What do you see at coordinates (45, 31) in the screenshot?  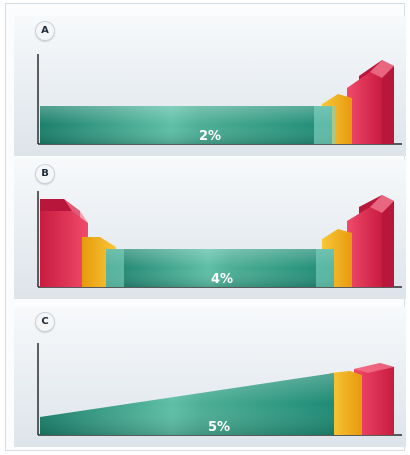 I see `panel-a-badge: A` at bounding box center [45, 31].